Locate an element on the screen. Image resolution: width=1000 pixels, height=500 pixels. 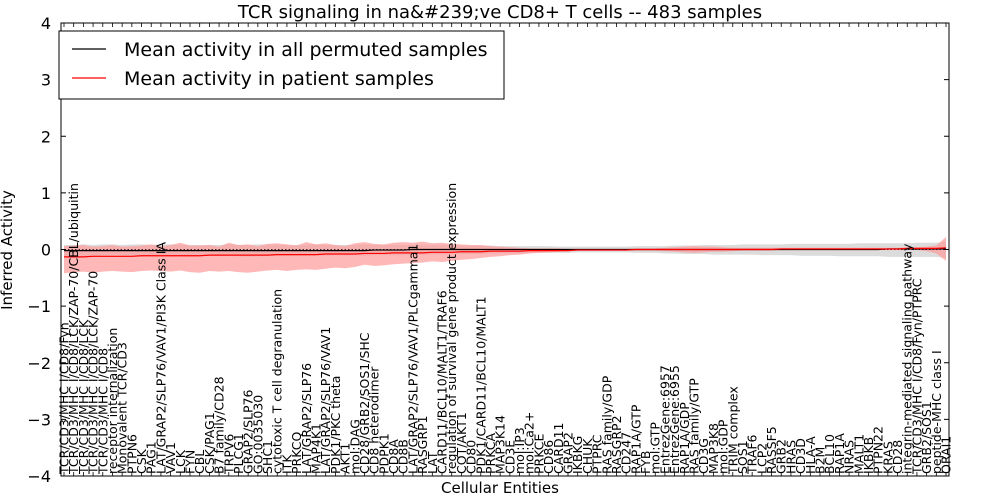
x-tick-label: MAP3K8 is located at coordinates (713, 448).